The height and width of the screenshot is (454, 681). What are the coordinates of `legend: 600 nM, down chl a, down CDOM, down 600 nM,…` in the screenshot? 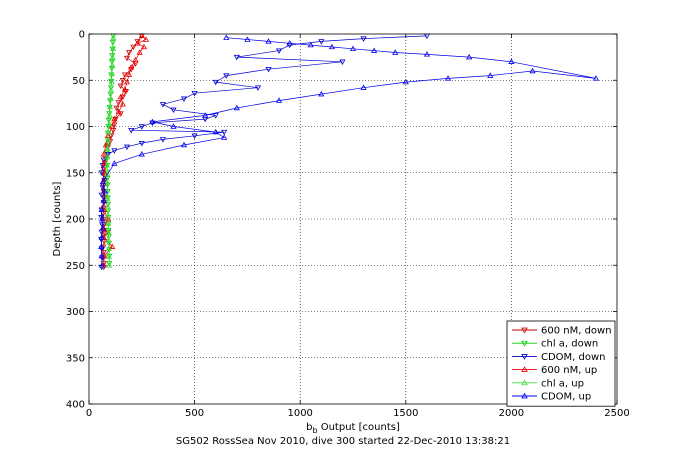 It's located at (561, 363).